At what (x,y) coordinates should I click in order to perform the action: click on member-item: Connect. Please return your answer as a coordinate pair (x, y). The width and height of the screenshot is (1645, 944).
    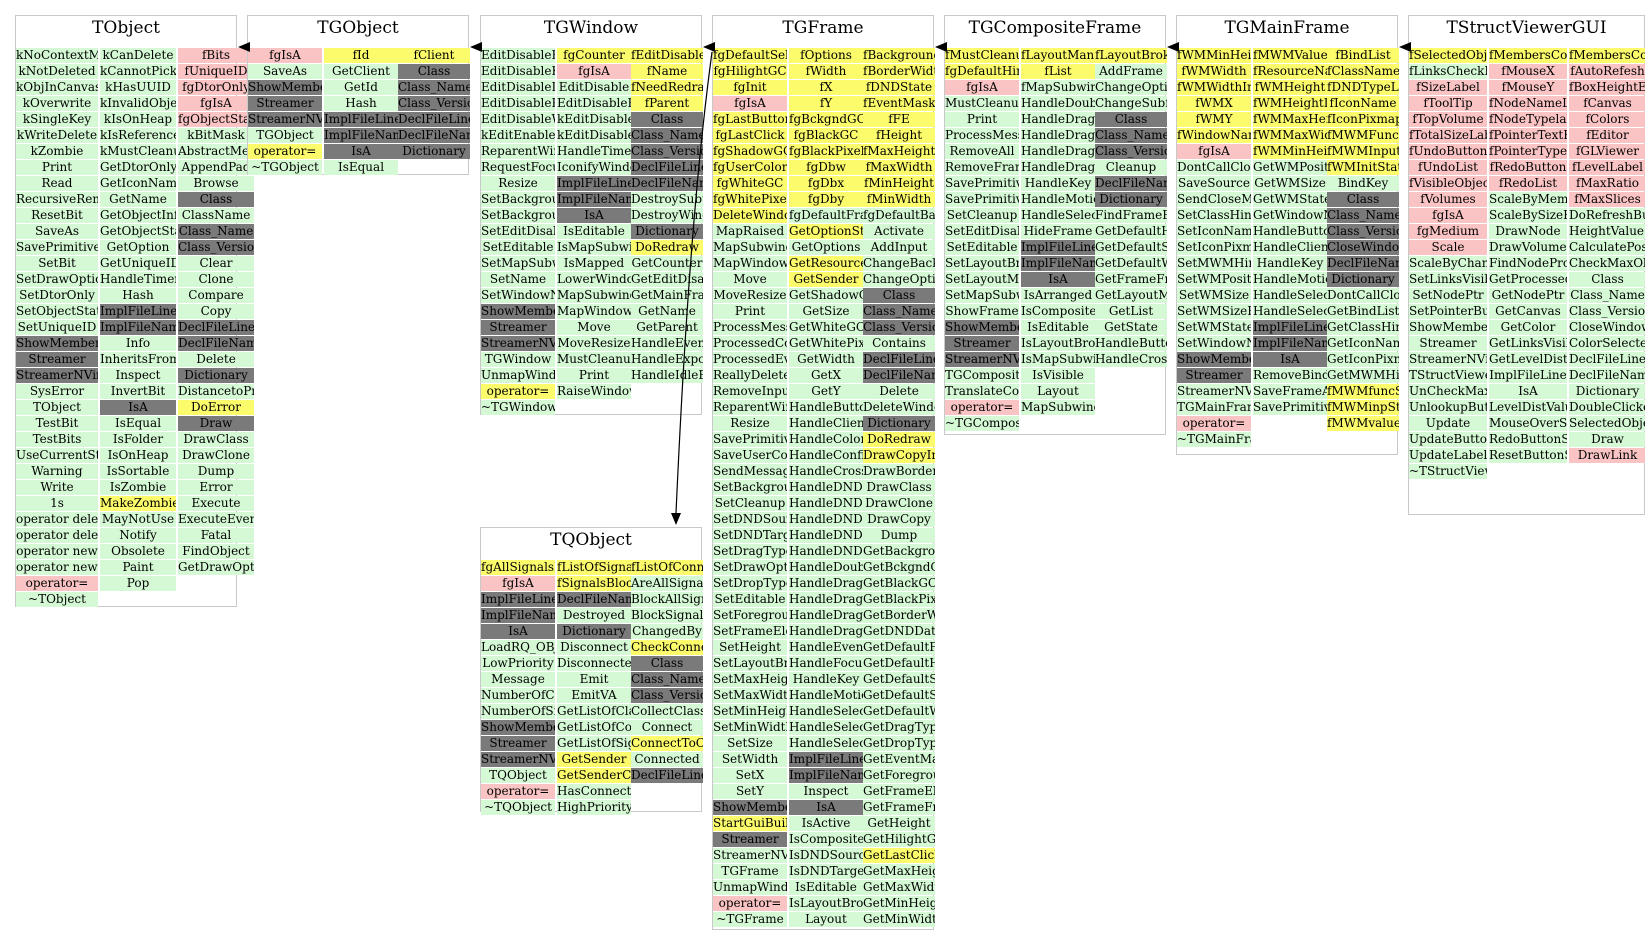
    Looking at the image, I should click on (667, 727).